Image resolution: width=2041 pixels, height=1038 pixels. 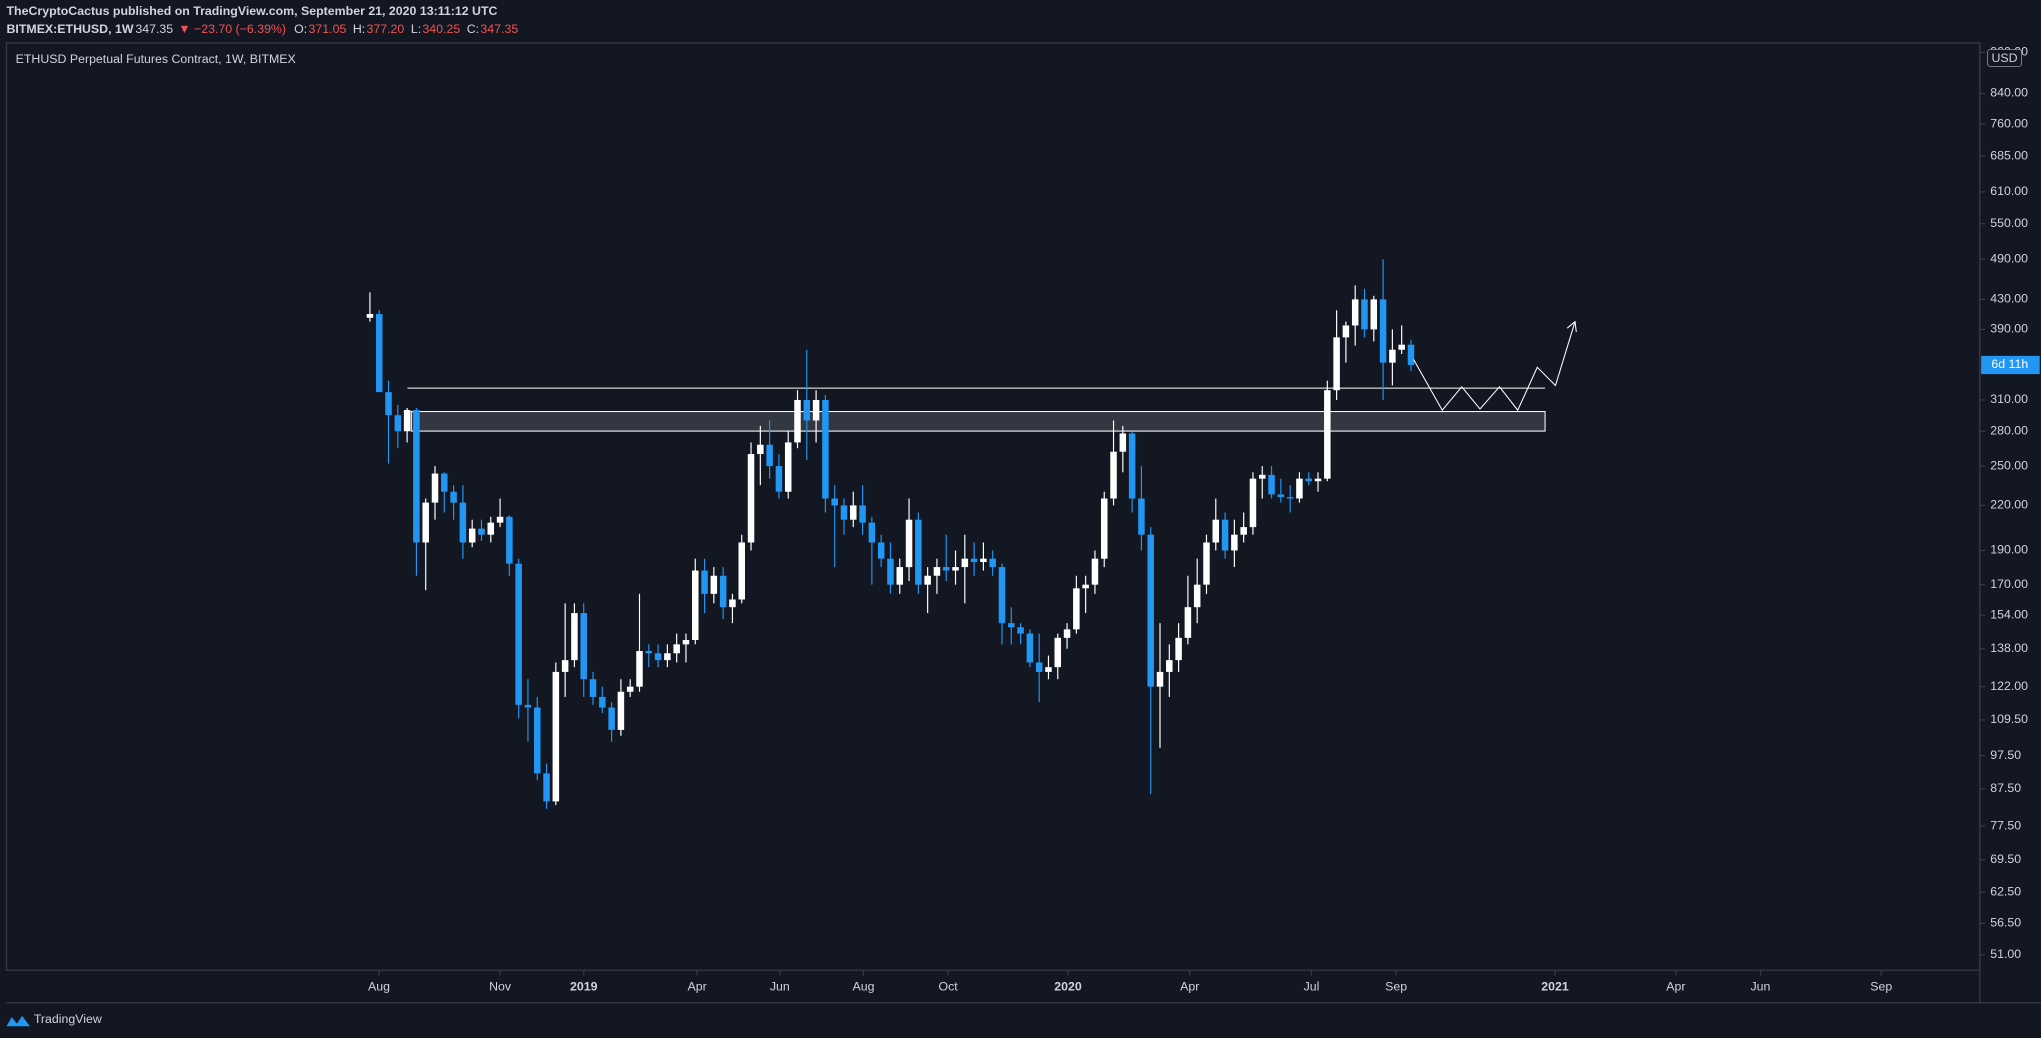 What do you see at coordinates (2009, 648) in the screenshot?
I see `y-tick-label: 138.00` at bounding box center [2009, 648].